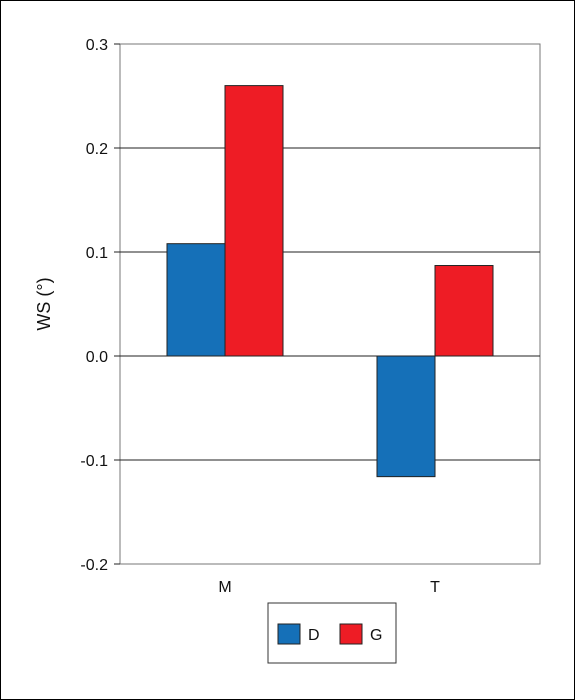 This screenshot has height=700, width=575. Describe the element at coordinates (94, 305) in the screenshot. I see `y-tick-labels: -0.2 -0.1 0.0 0.1 0.2 0.3` at that location.